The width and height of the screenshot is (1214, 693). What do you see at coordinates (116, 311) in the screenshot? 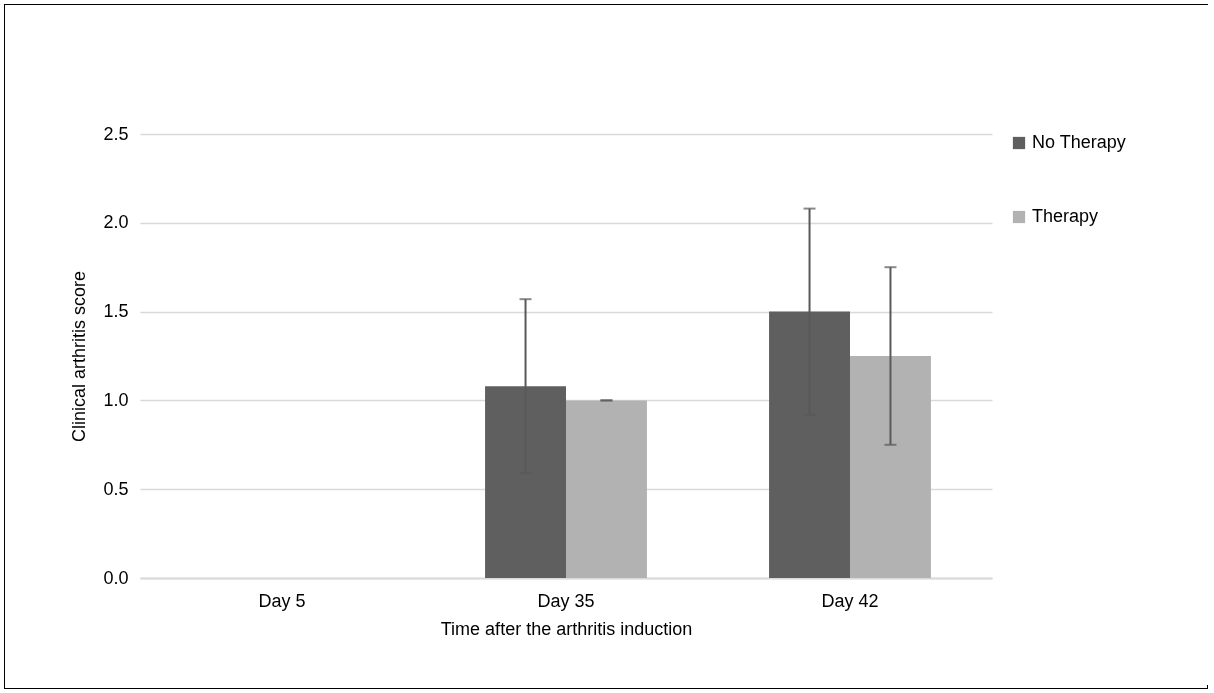
I see `y-tick-label: 1.5` at bounding box center [116, 311].